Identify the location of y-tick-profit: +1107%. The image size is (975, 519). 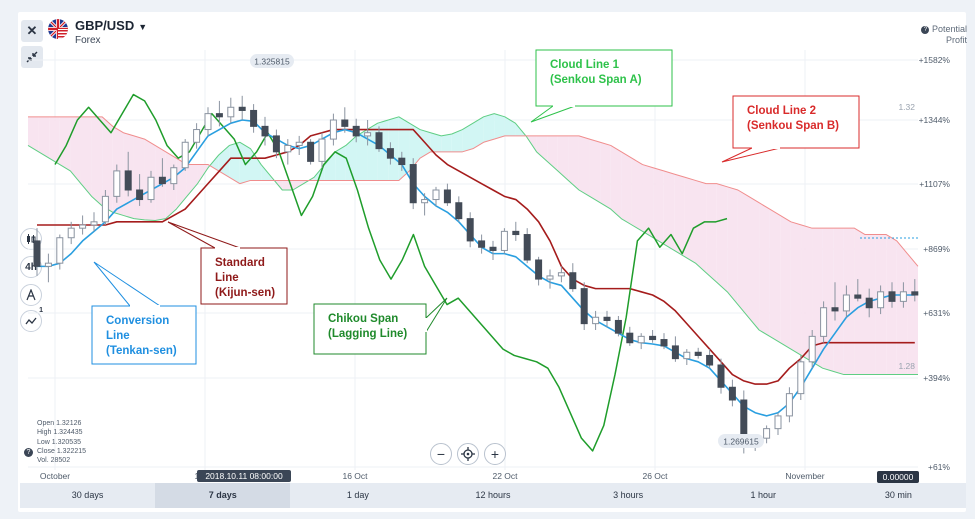
(934, 184).